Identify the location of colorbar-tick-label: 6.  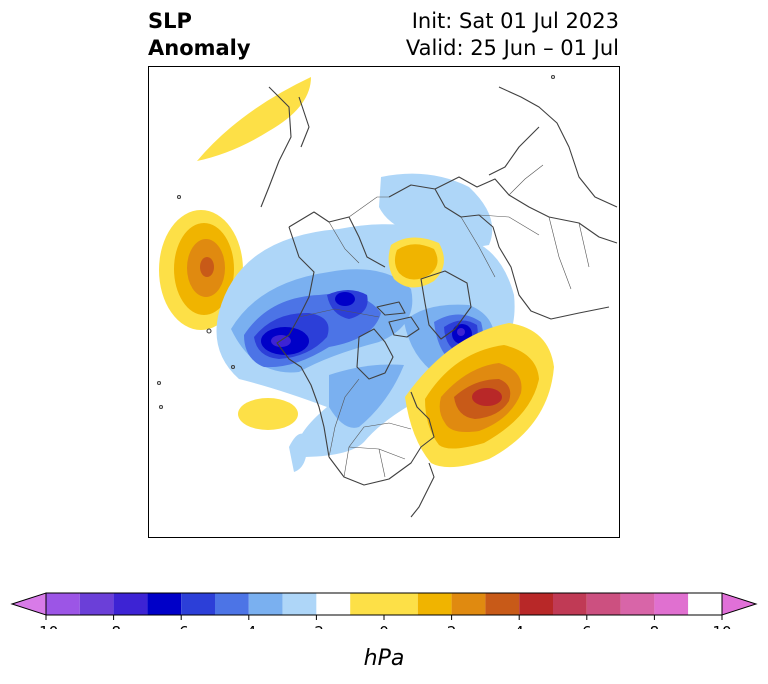
(587, 626).